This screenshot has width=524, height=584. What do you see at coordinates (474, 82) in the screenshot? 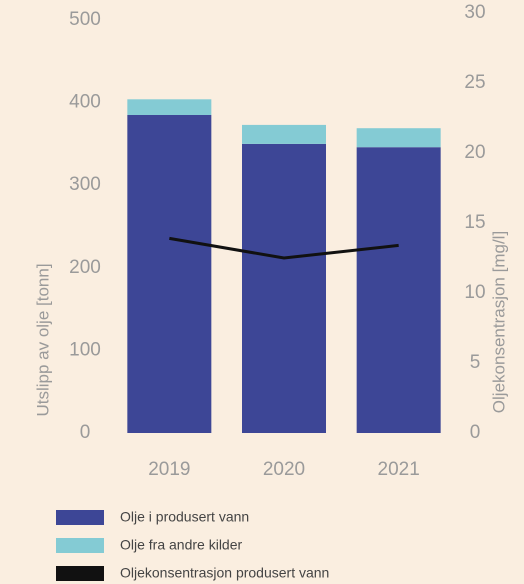
I see `y2-tick-label: 25` at bounding box center [474, 82].